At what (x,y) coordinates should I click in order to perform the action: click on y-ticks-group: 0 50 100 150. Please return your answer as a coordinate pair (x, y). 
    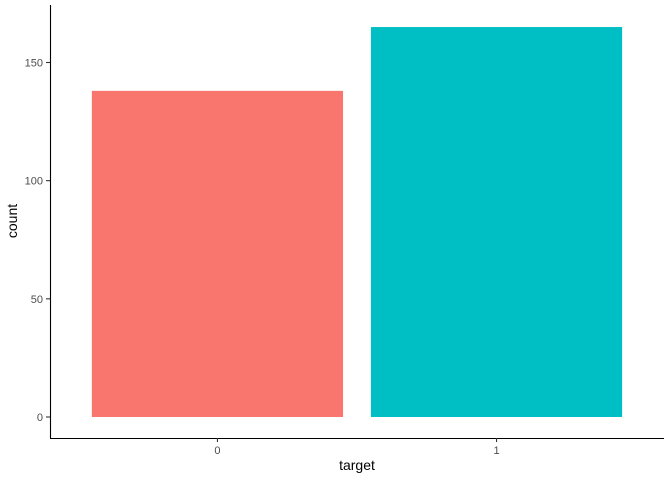
    Looking at the image, I should click on (37, 241).